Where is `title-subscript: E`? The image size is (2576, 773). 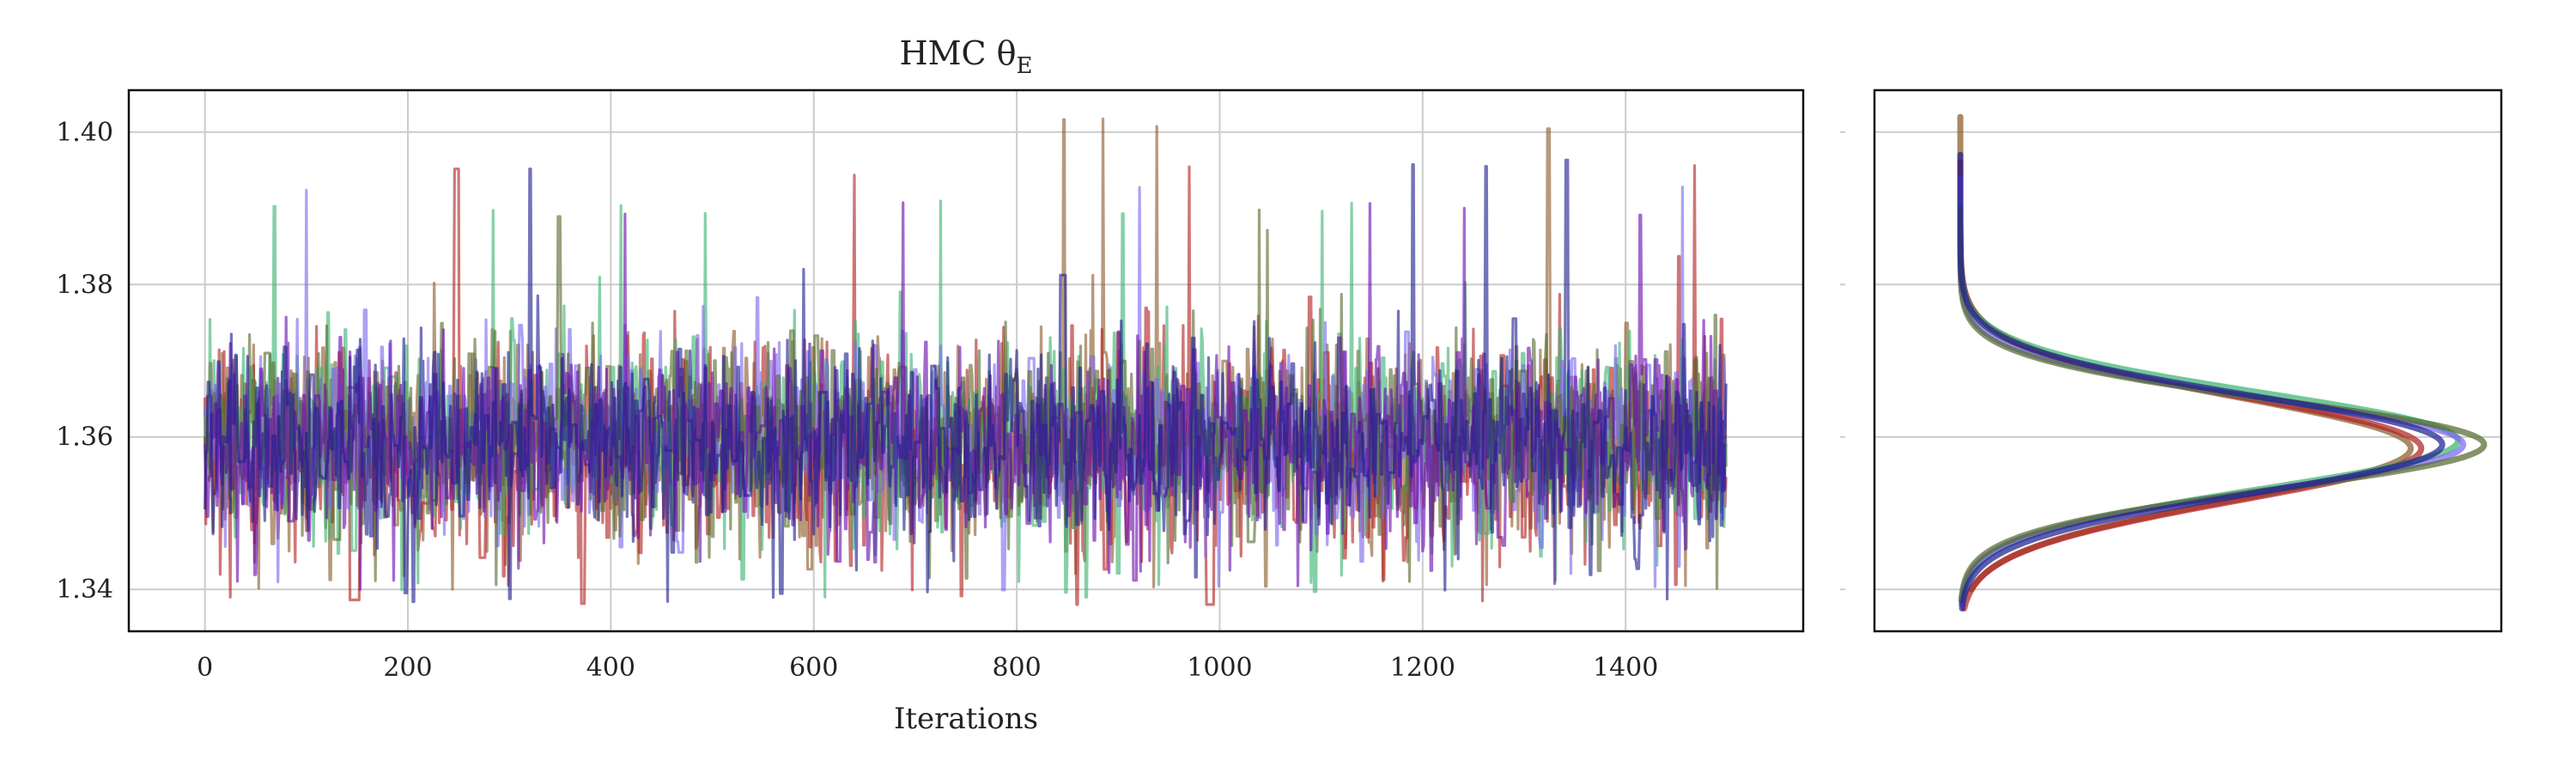
title-subscript: E is located at coordinates (1025, 66).